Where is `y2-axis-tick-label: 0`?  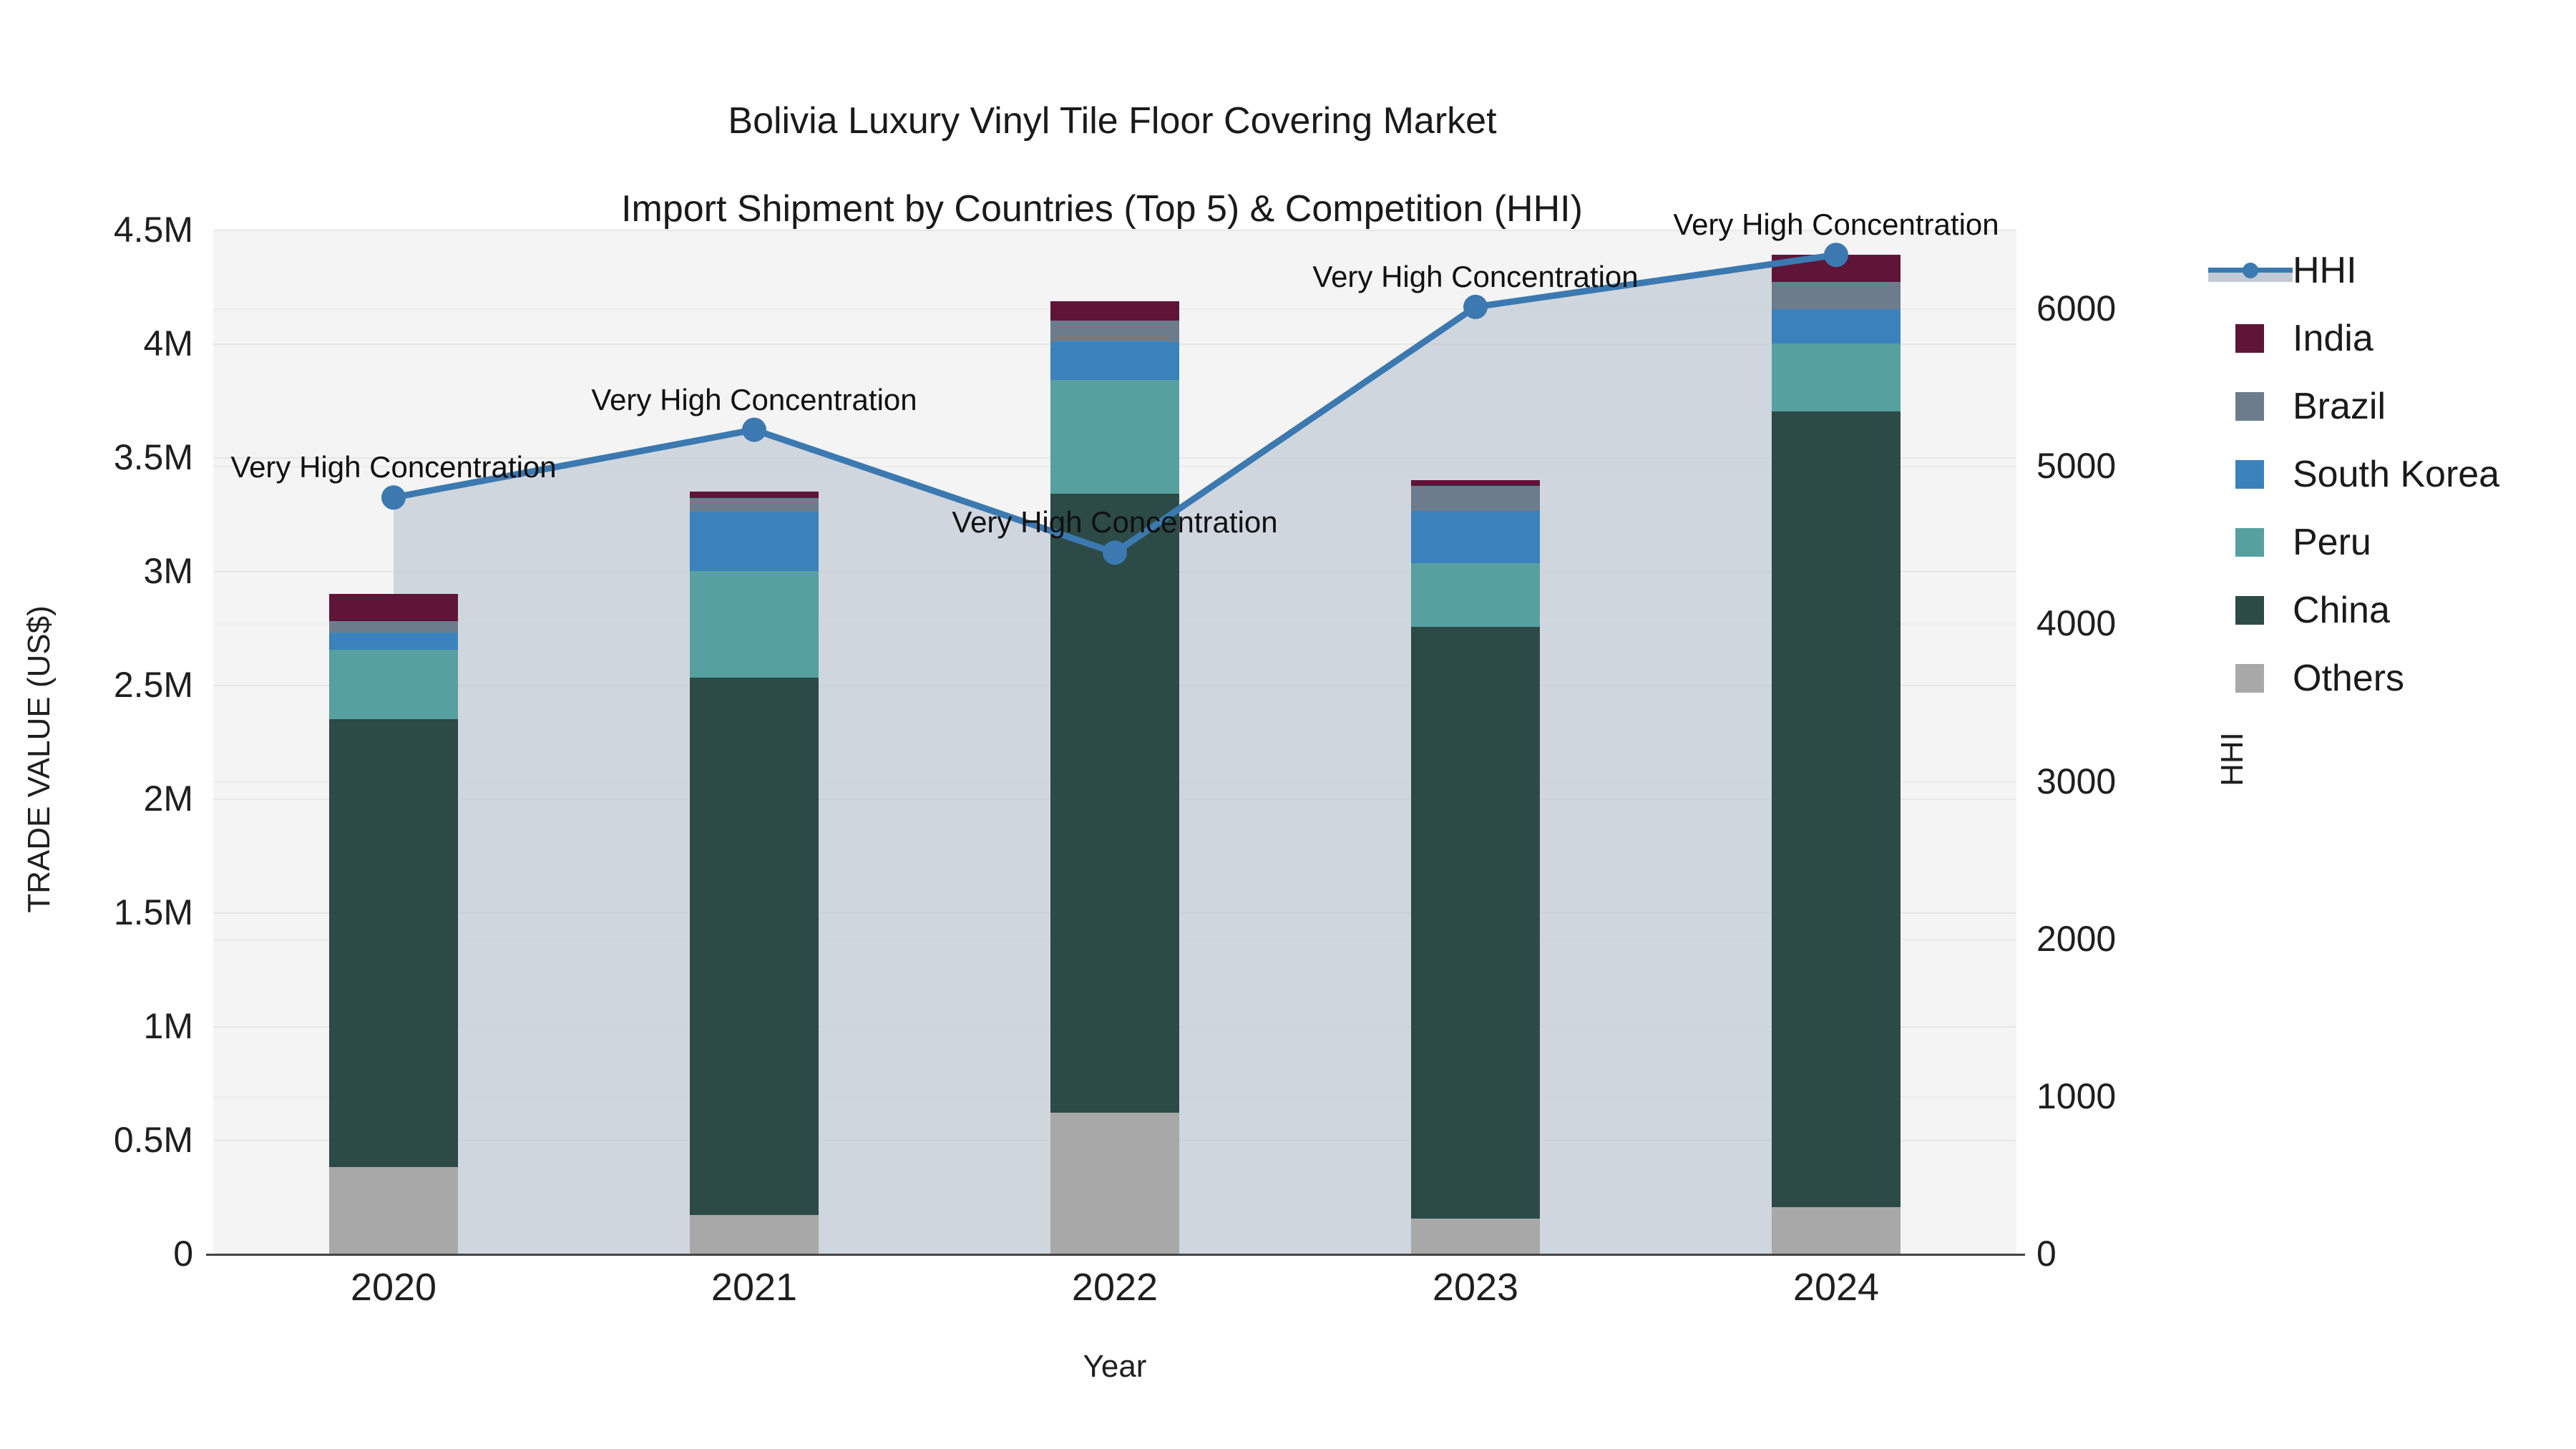 y2-axis-tick-label: 0 is located at coordinates (2046, 1254).